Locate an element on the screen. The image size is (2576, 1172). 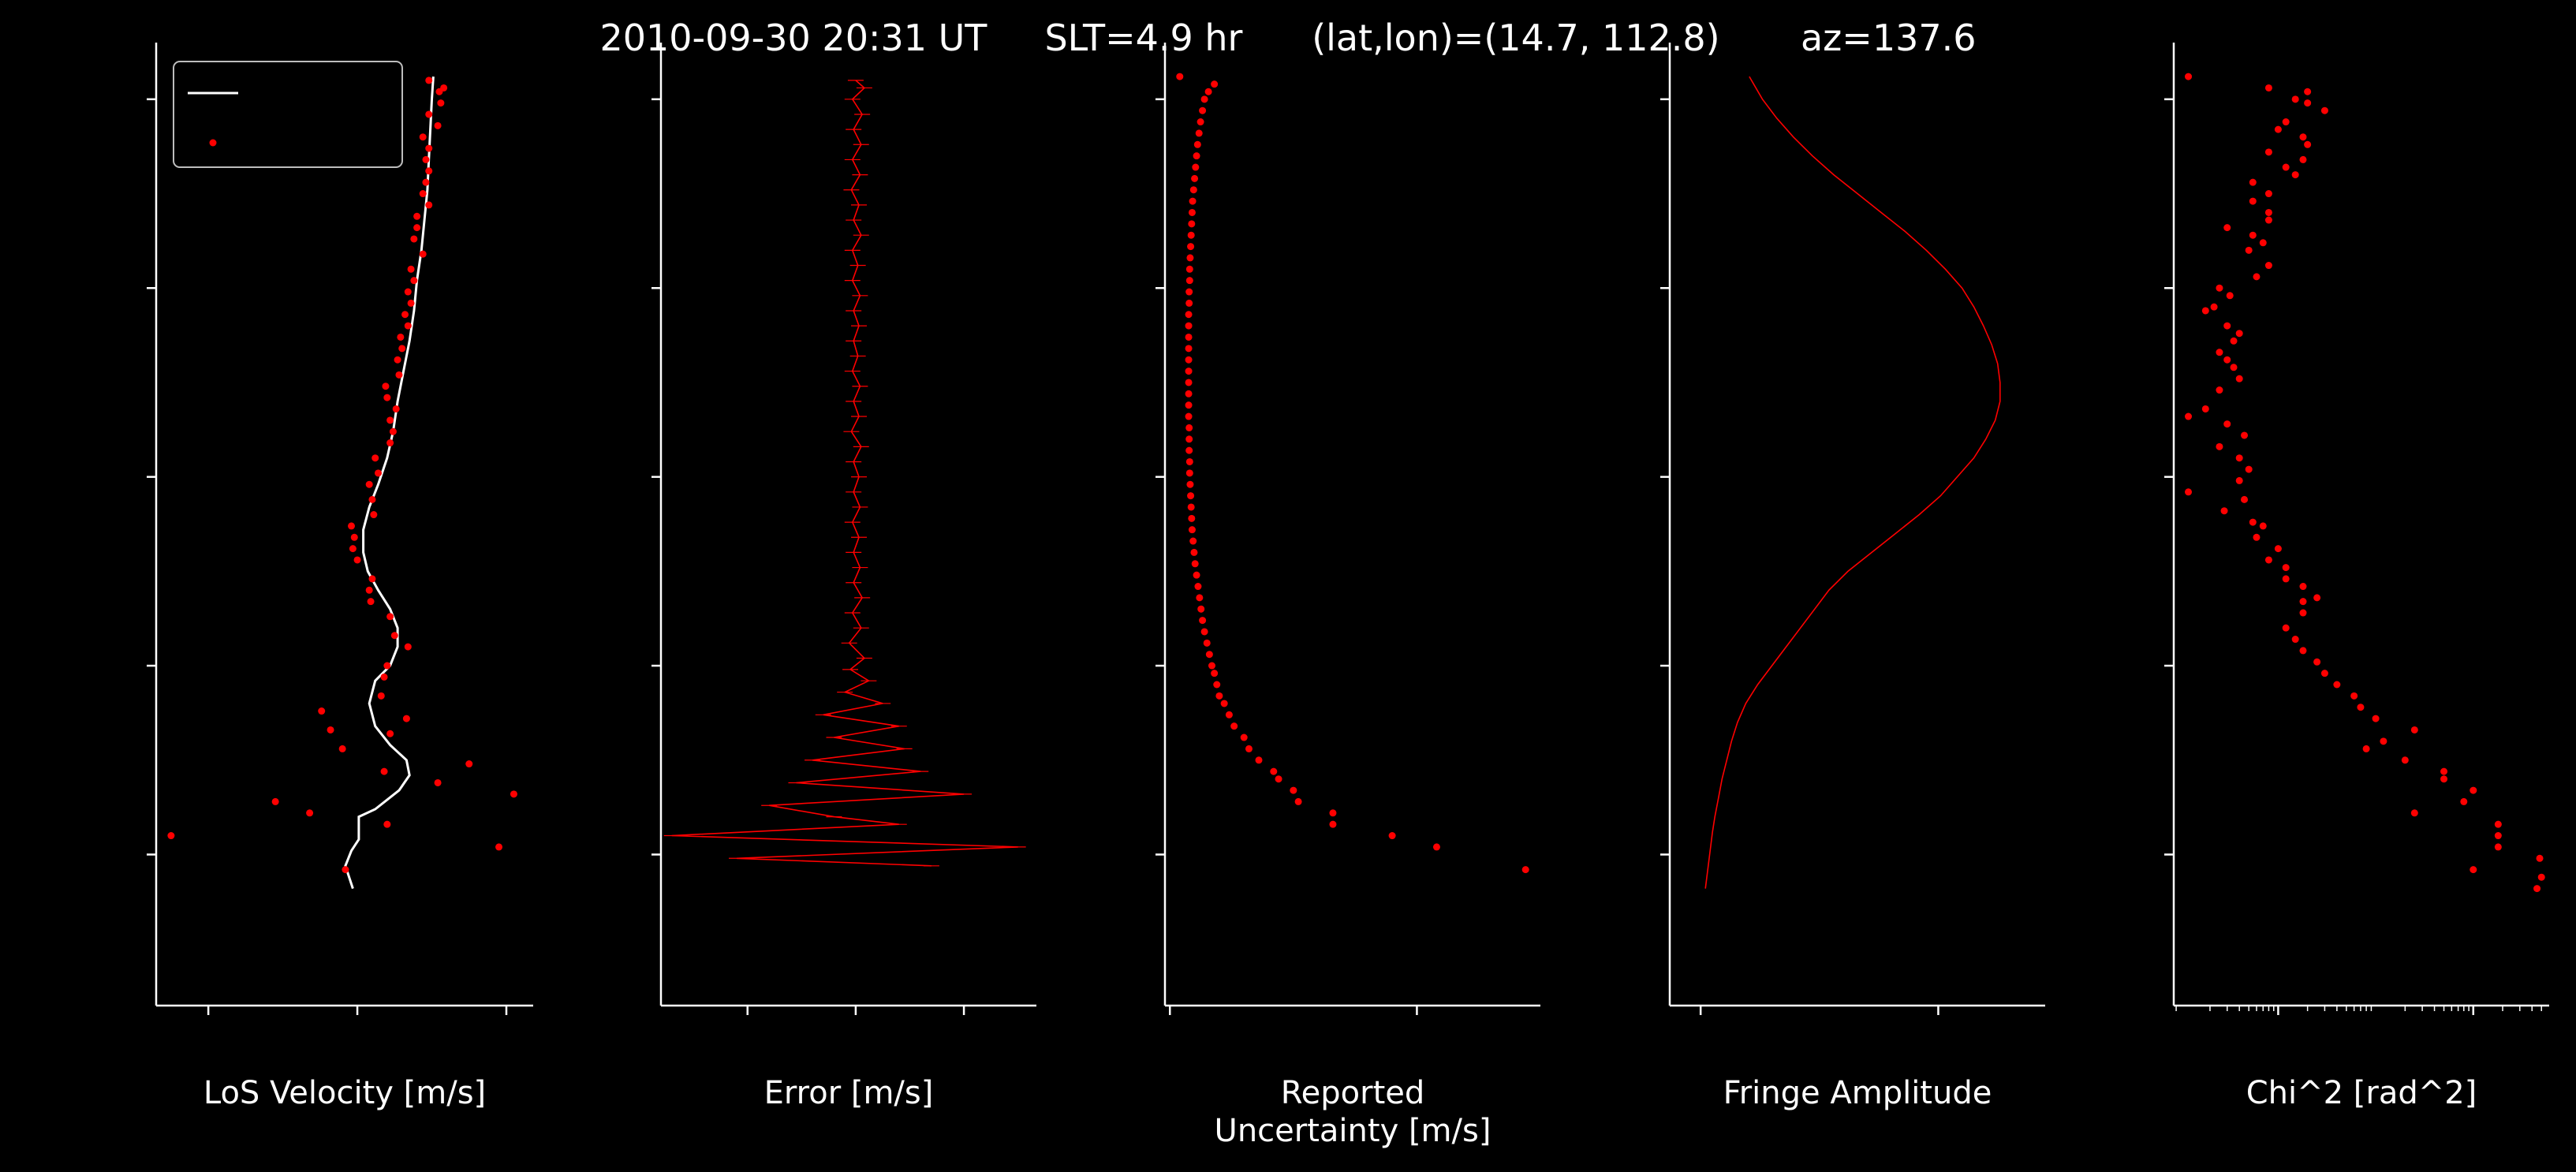
panel-1: LoS Velocity [m/s] is located at coordinates (340, 577).